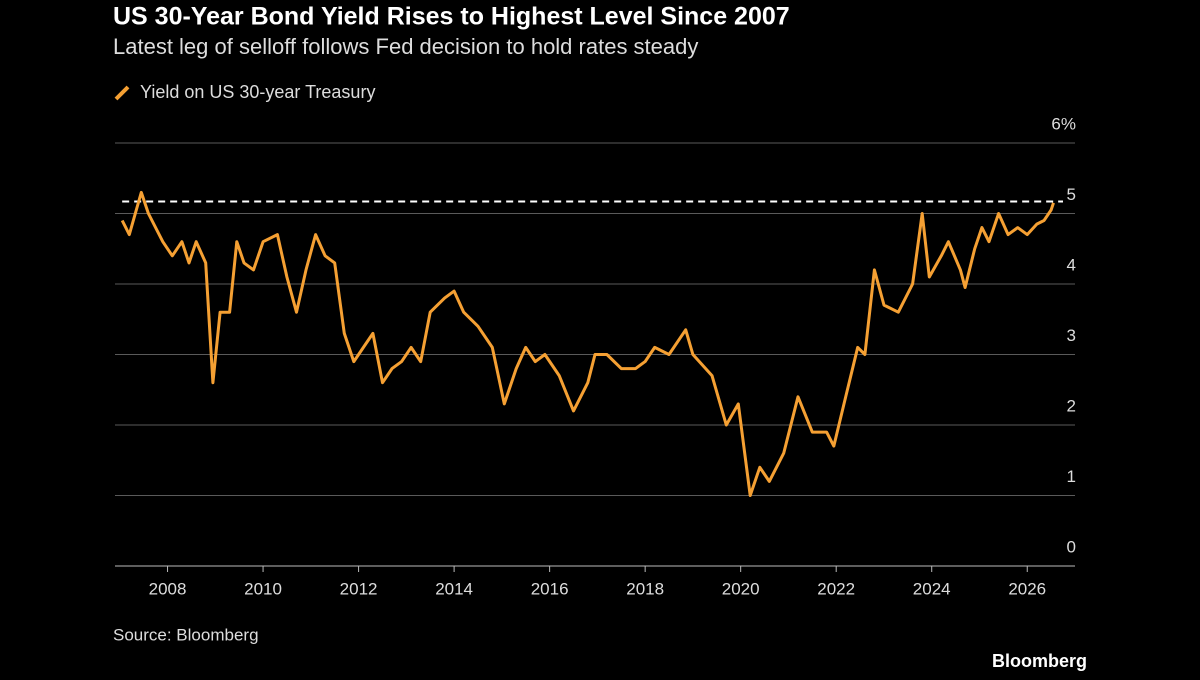  Describe the element at coordinates (359, 588) in the screenshot. I see `x-tick-label: 2012` at that location.